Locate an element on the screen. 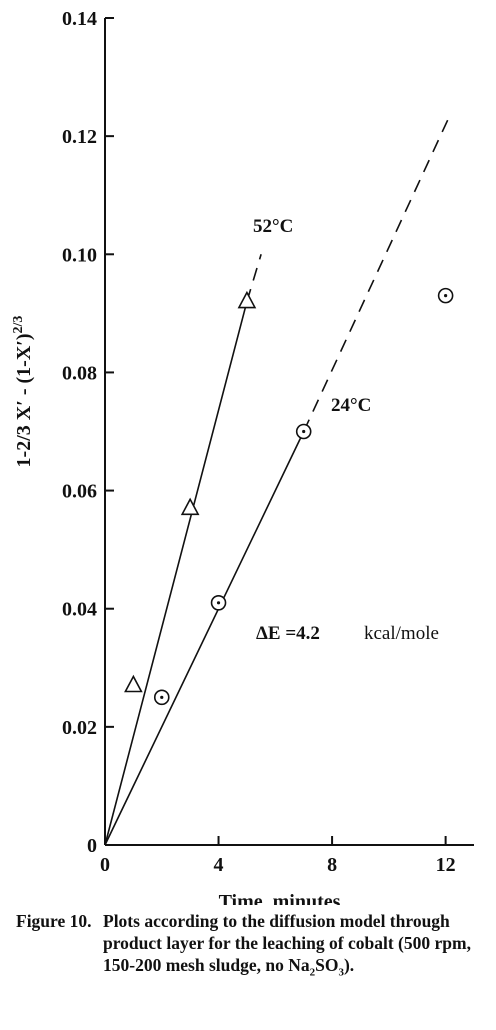  y-tick-label: 0.06 is located at coordinates (79, 492).